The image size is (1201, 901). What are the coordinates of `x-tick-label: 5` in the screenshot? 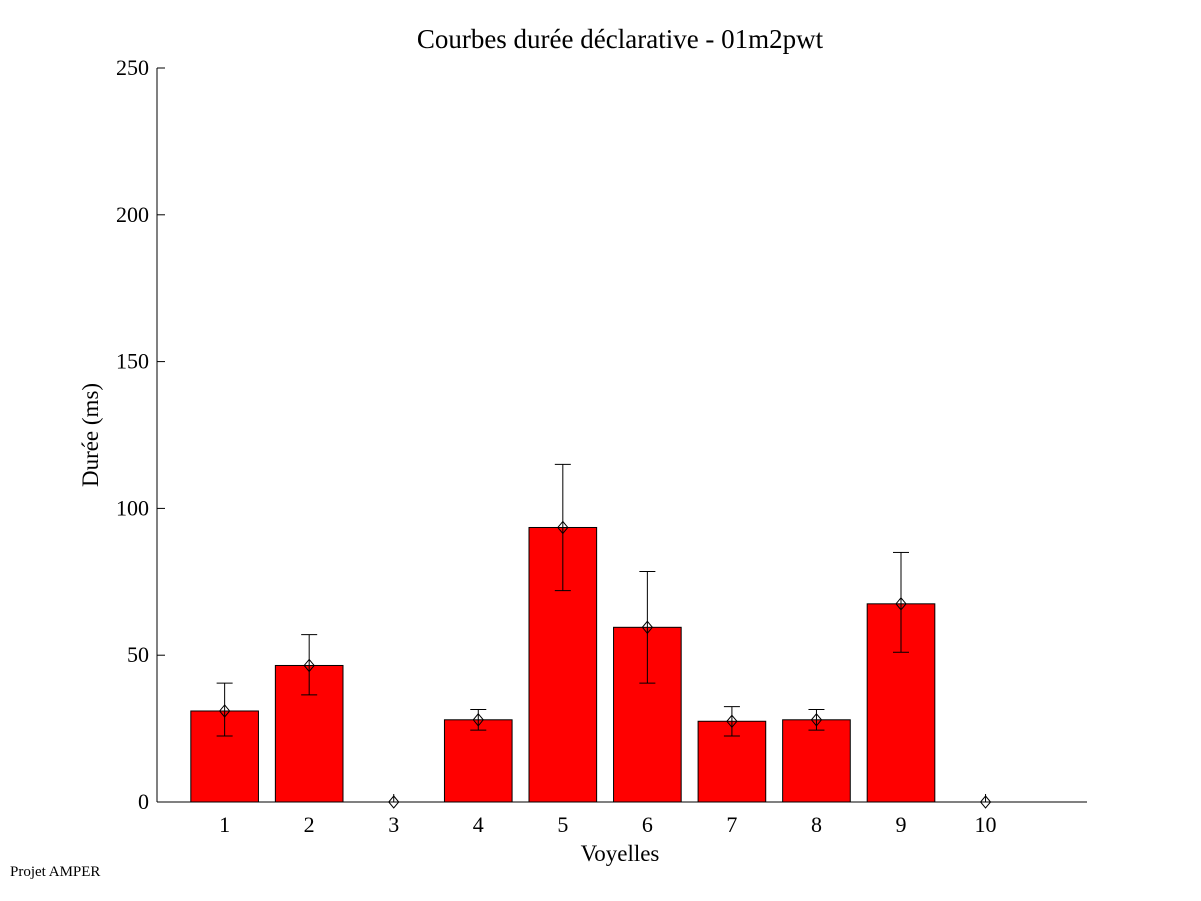 It's located at (562, 824).